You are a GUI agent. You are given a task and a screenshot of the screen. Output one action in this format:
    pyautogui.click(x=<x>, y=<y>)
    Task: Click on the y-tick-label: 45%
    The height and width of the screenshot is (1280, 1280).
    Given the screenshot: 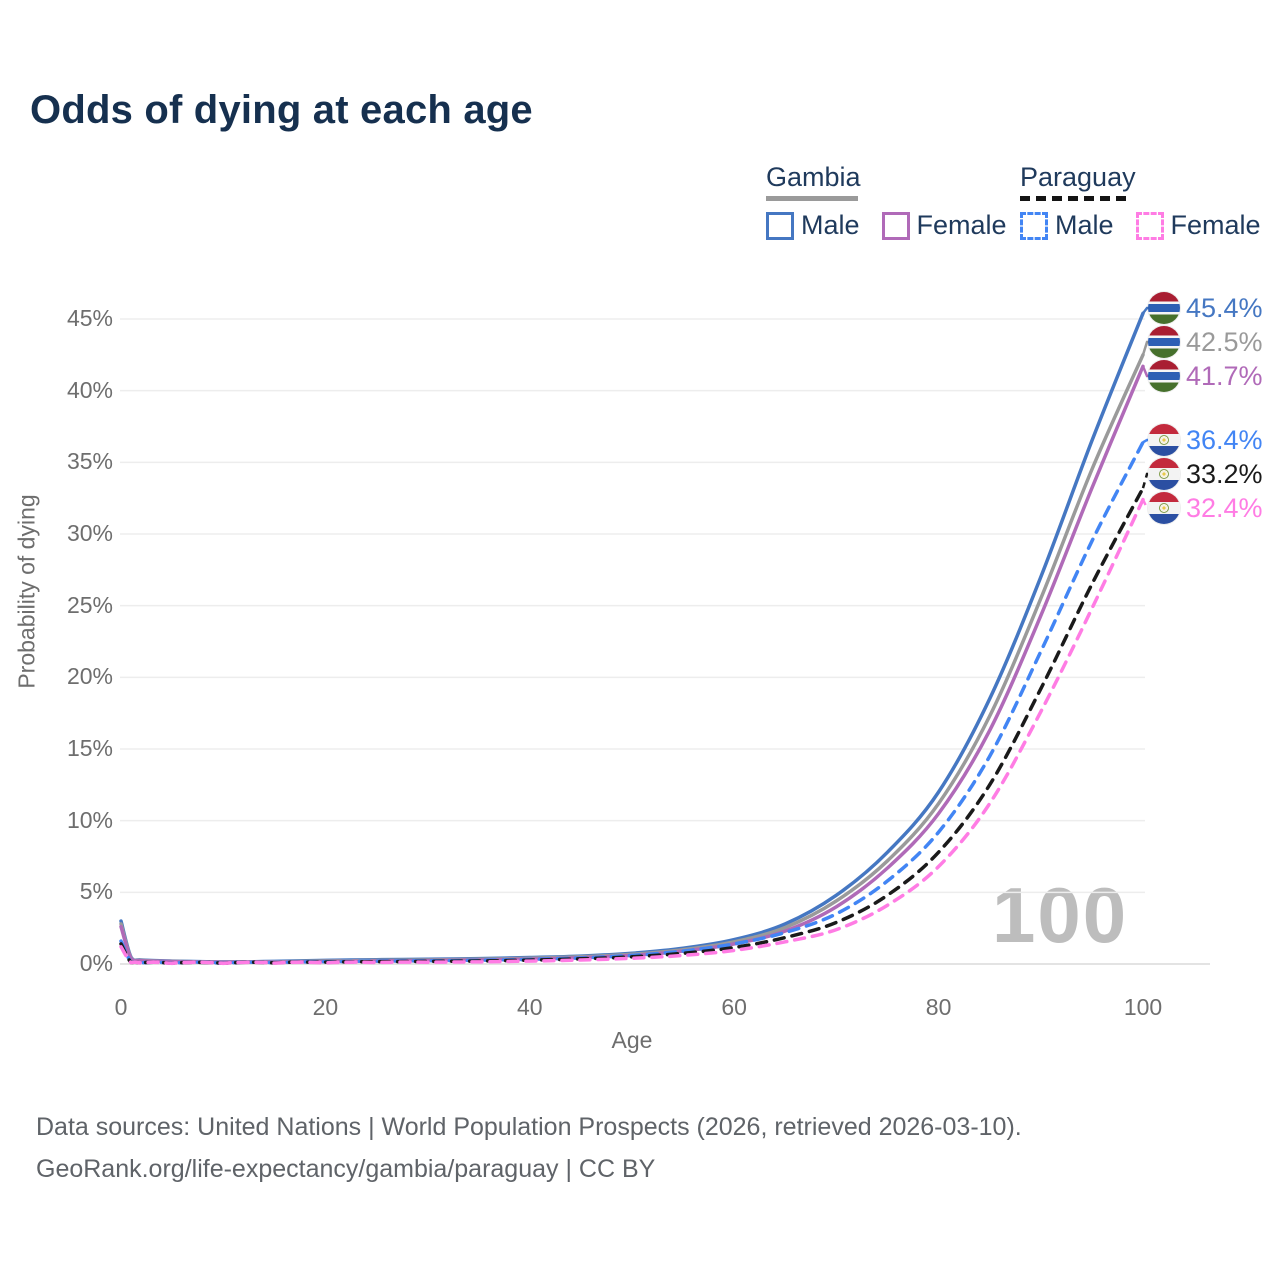 What is the action you would take?
    pyautogui.click(x=89, y=318)
    